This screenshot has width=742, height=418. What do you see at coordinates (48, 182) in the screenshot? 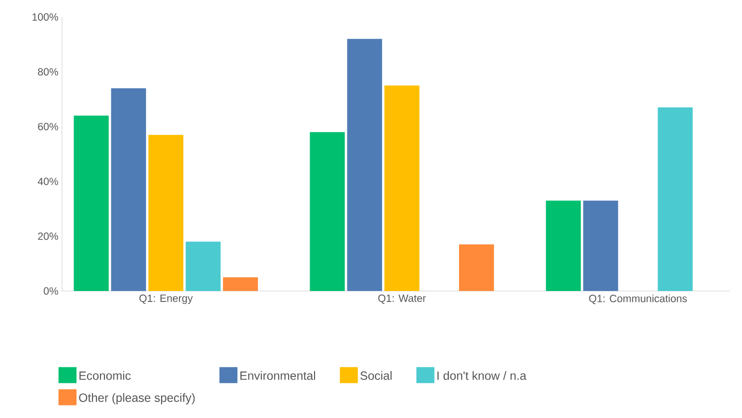
I see `y-tick-label: 40%` at bounding box center [48, 182].